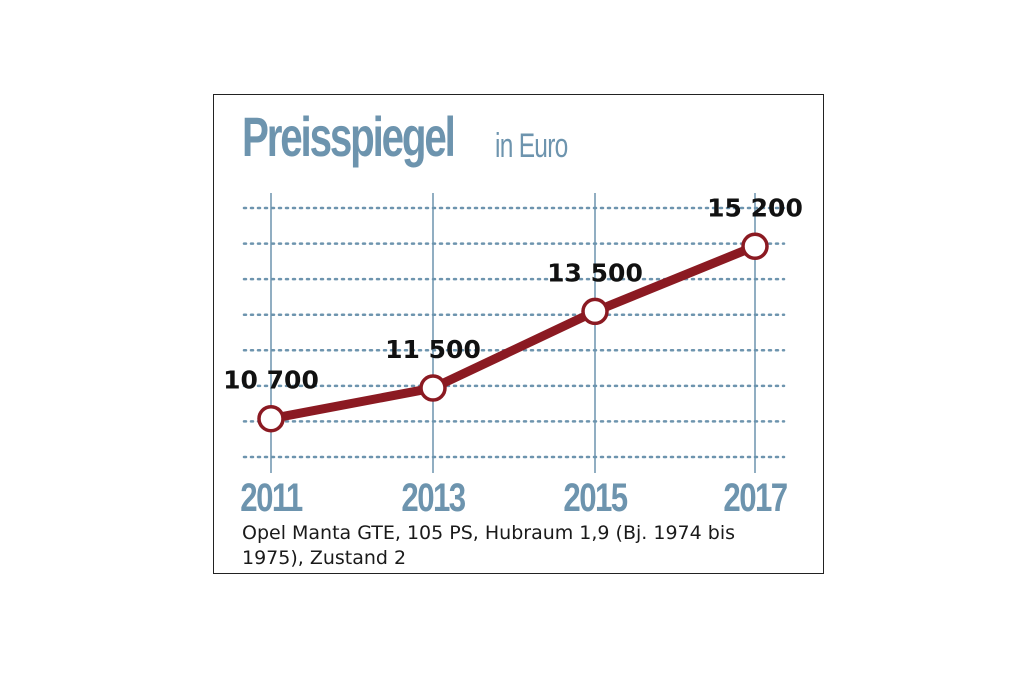 The image size is (1010, 673). Describe the element at coordinates (433, 497) in the screenshot. I see `x-axis-tick-label: 2013` at that location.